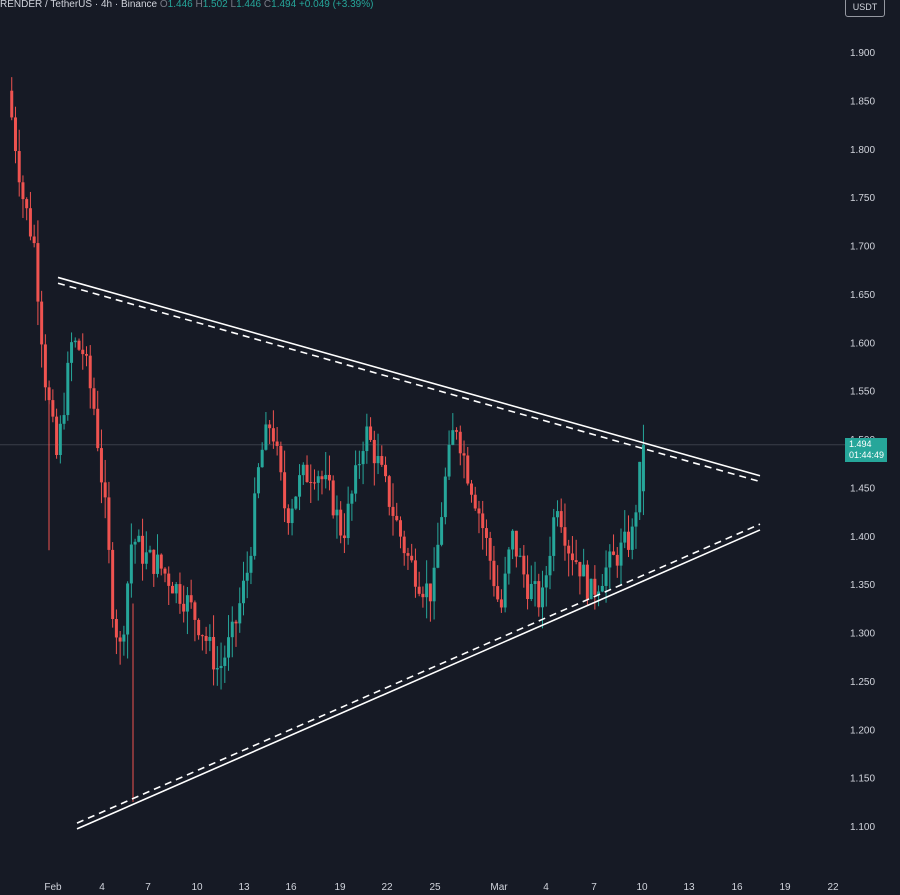 The height and width of the screenshot is (895, 900). Describe the element at coordinates (862, 53) in the screenshot. I see `price-tick-label: 1.900` at that location.